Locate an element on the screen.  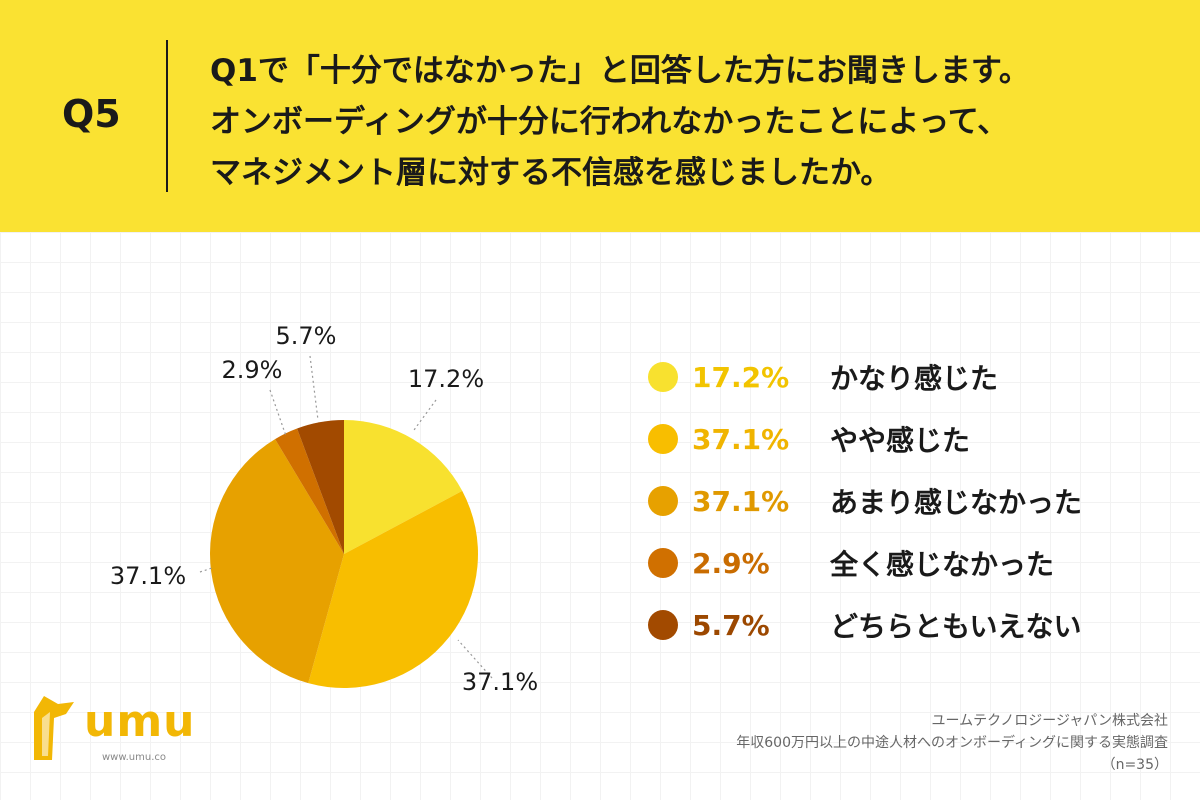
legend-item: 17.2% かなり感じた is located at coordinates (865, 377).